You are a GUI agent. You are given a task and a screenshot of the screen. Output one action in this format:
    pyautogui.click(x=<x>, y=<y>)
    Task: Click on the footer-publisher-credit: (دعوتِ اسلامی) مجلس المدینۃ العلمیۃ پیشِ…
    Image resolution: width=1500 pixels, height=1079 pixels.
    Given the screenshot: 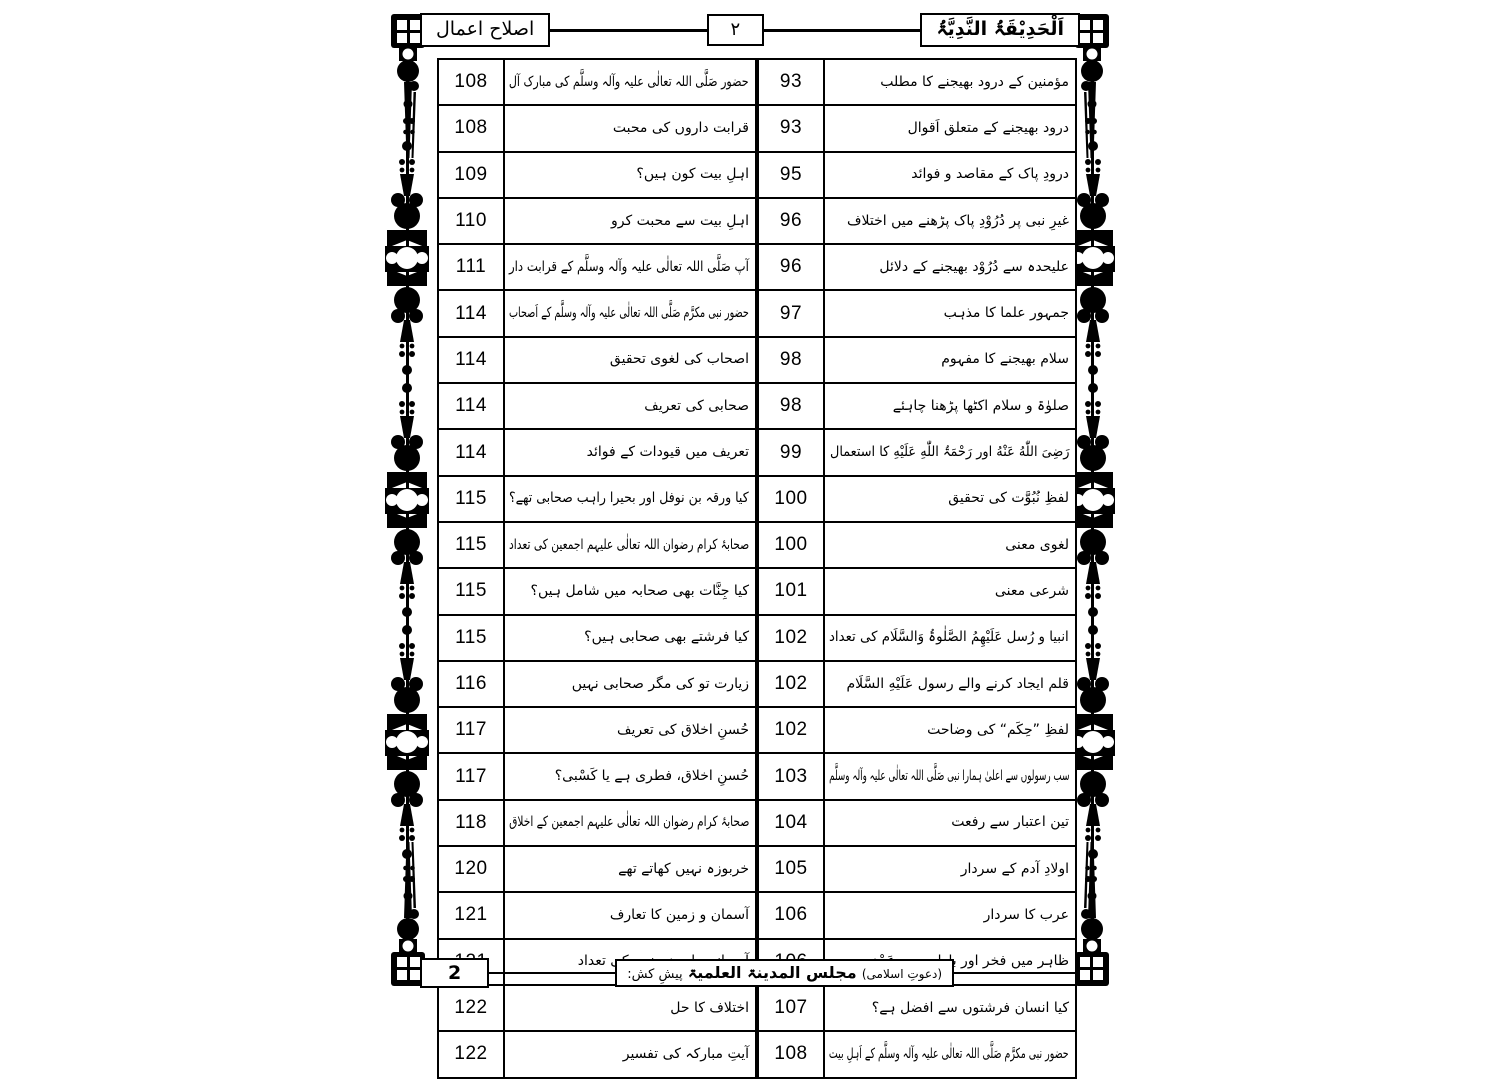 What is the action you would take?
    pyautogui.click(x=785, y=973)
    